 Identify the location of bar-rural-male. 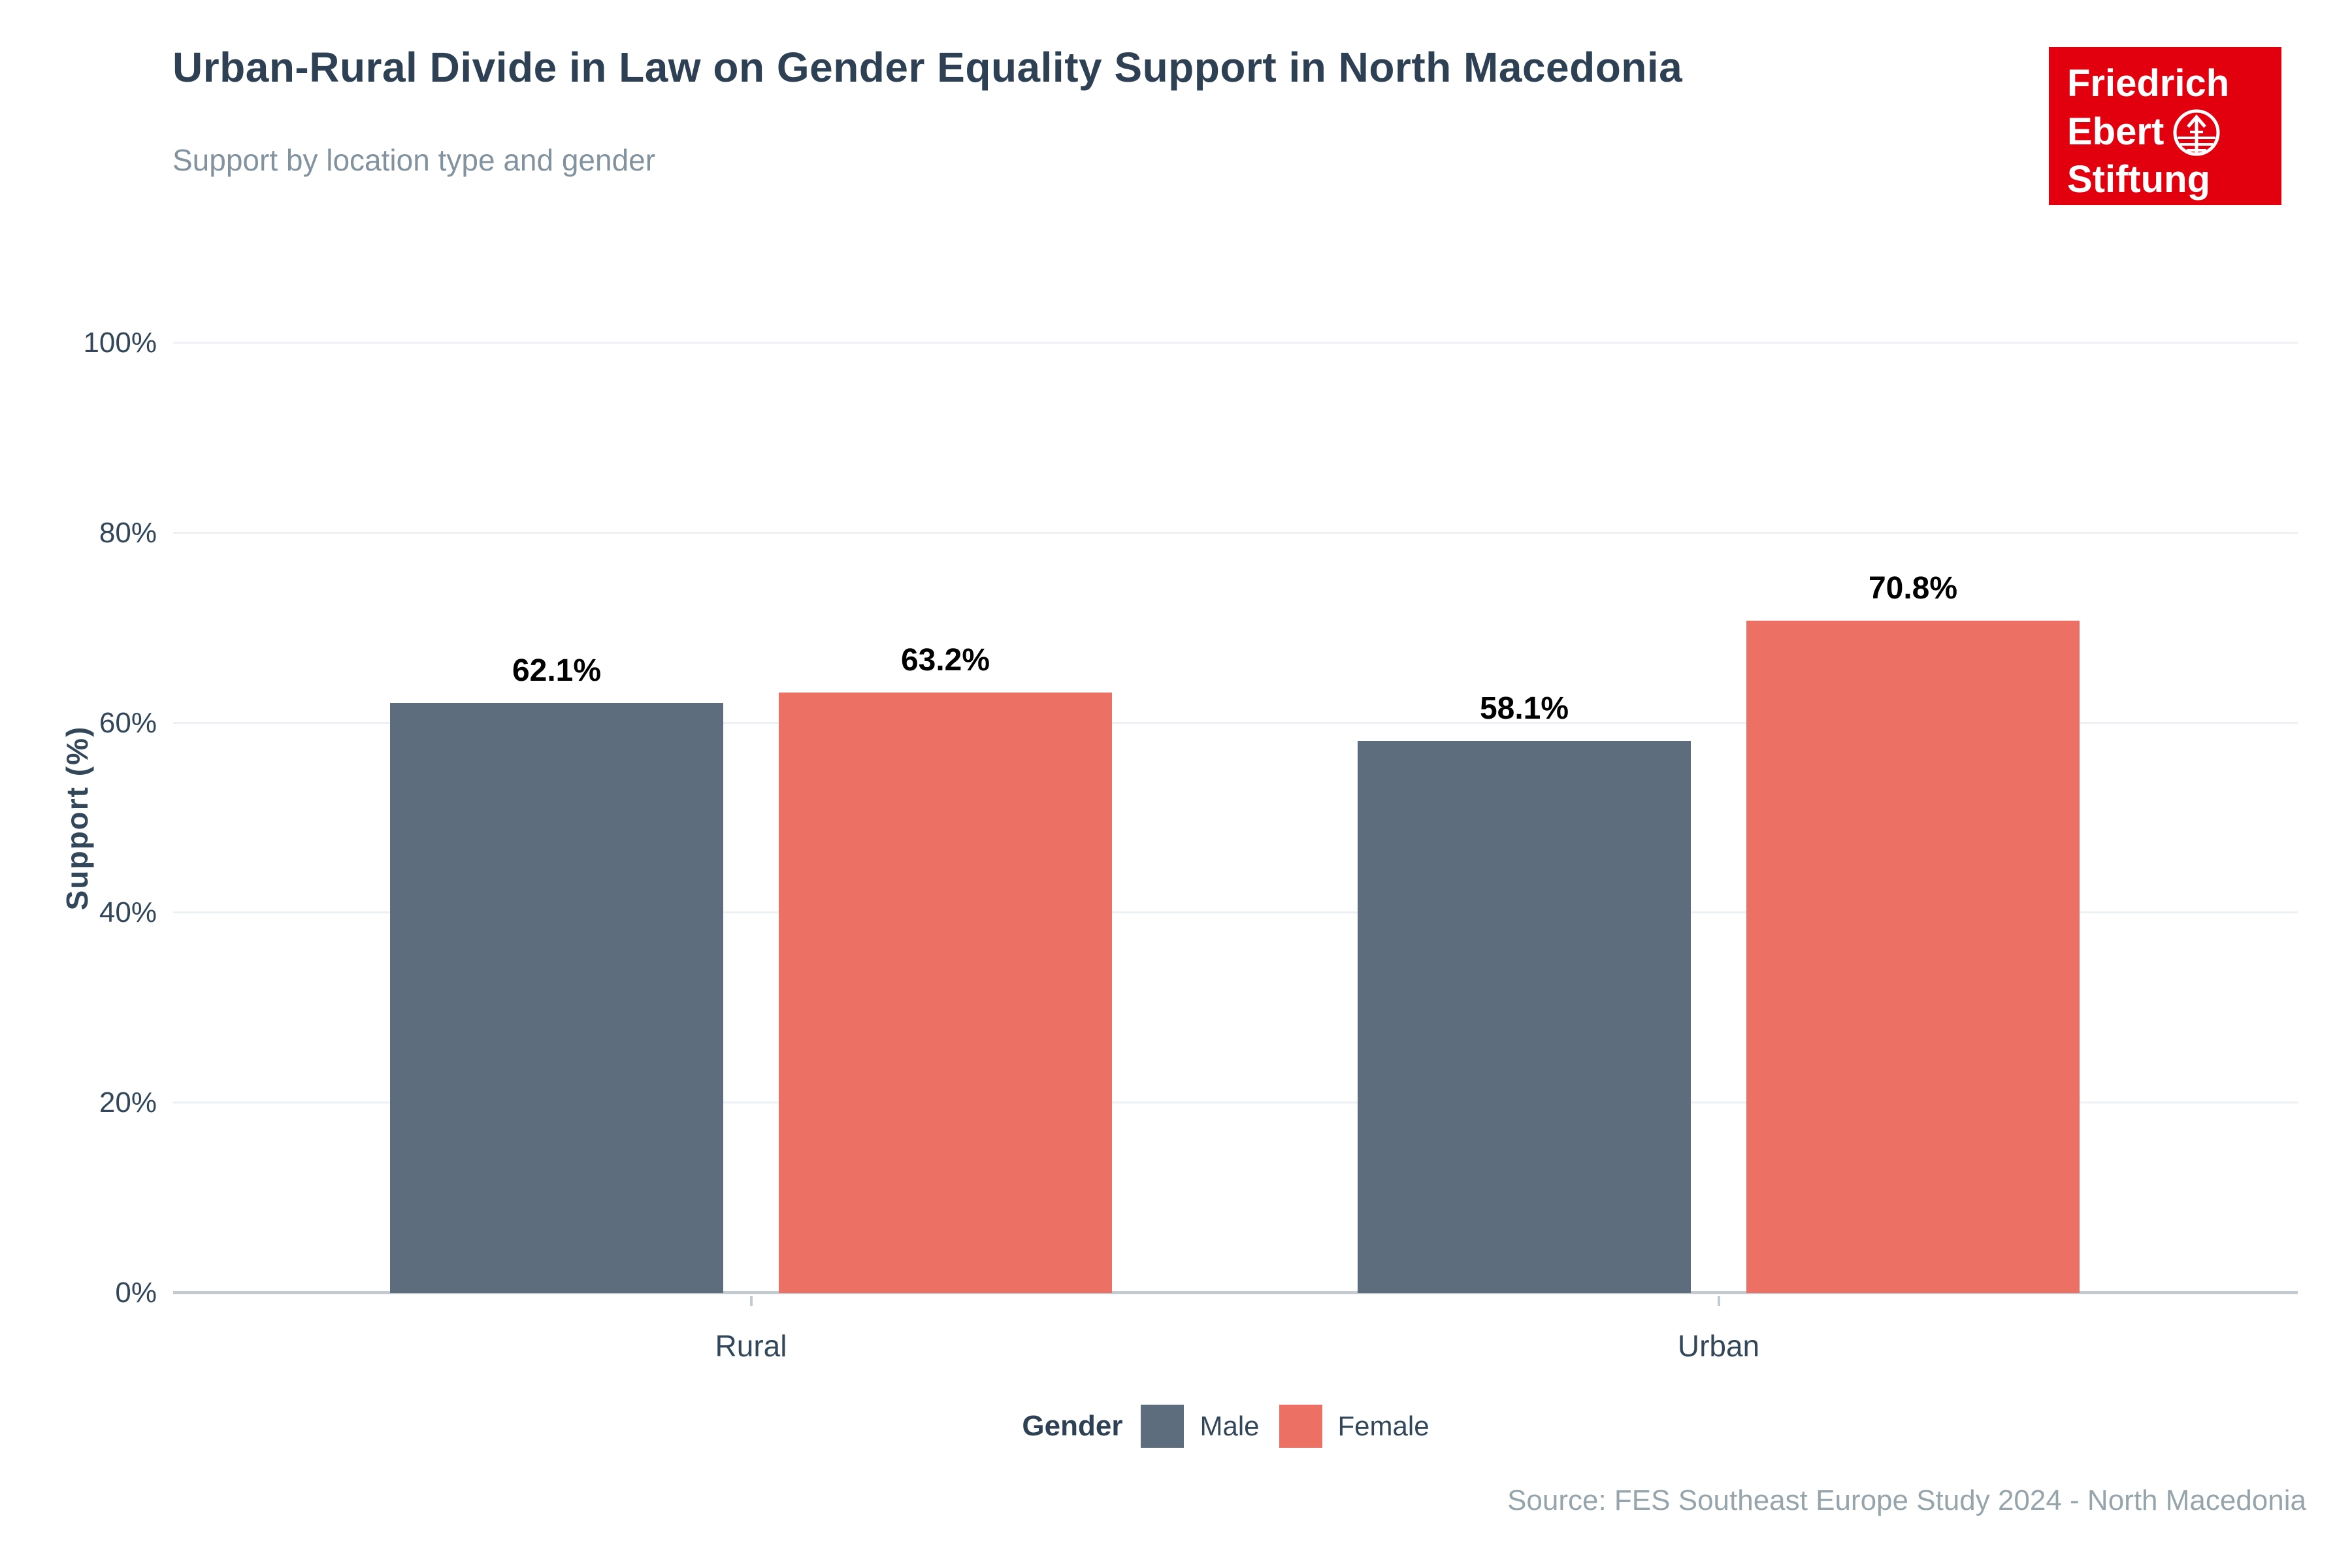
(556, 998).